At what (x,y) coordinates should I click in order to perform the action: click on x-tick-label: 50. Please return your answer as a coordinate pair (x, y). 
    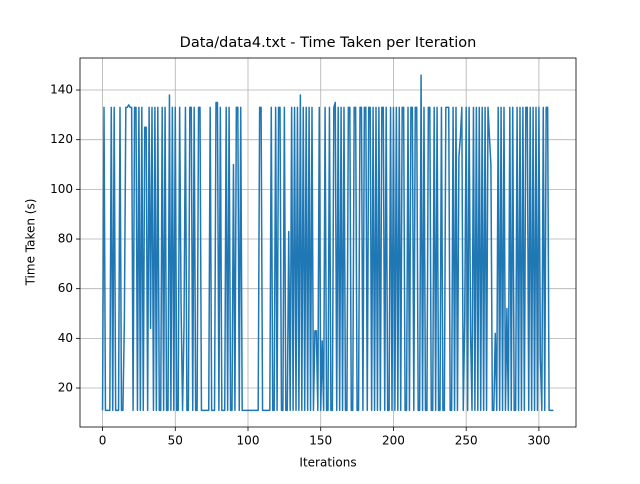
    Looking at the image, I should click on (175, 441).